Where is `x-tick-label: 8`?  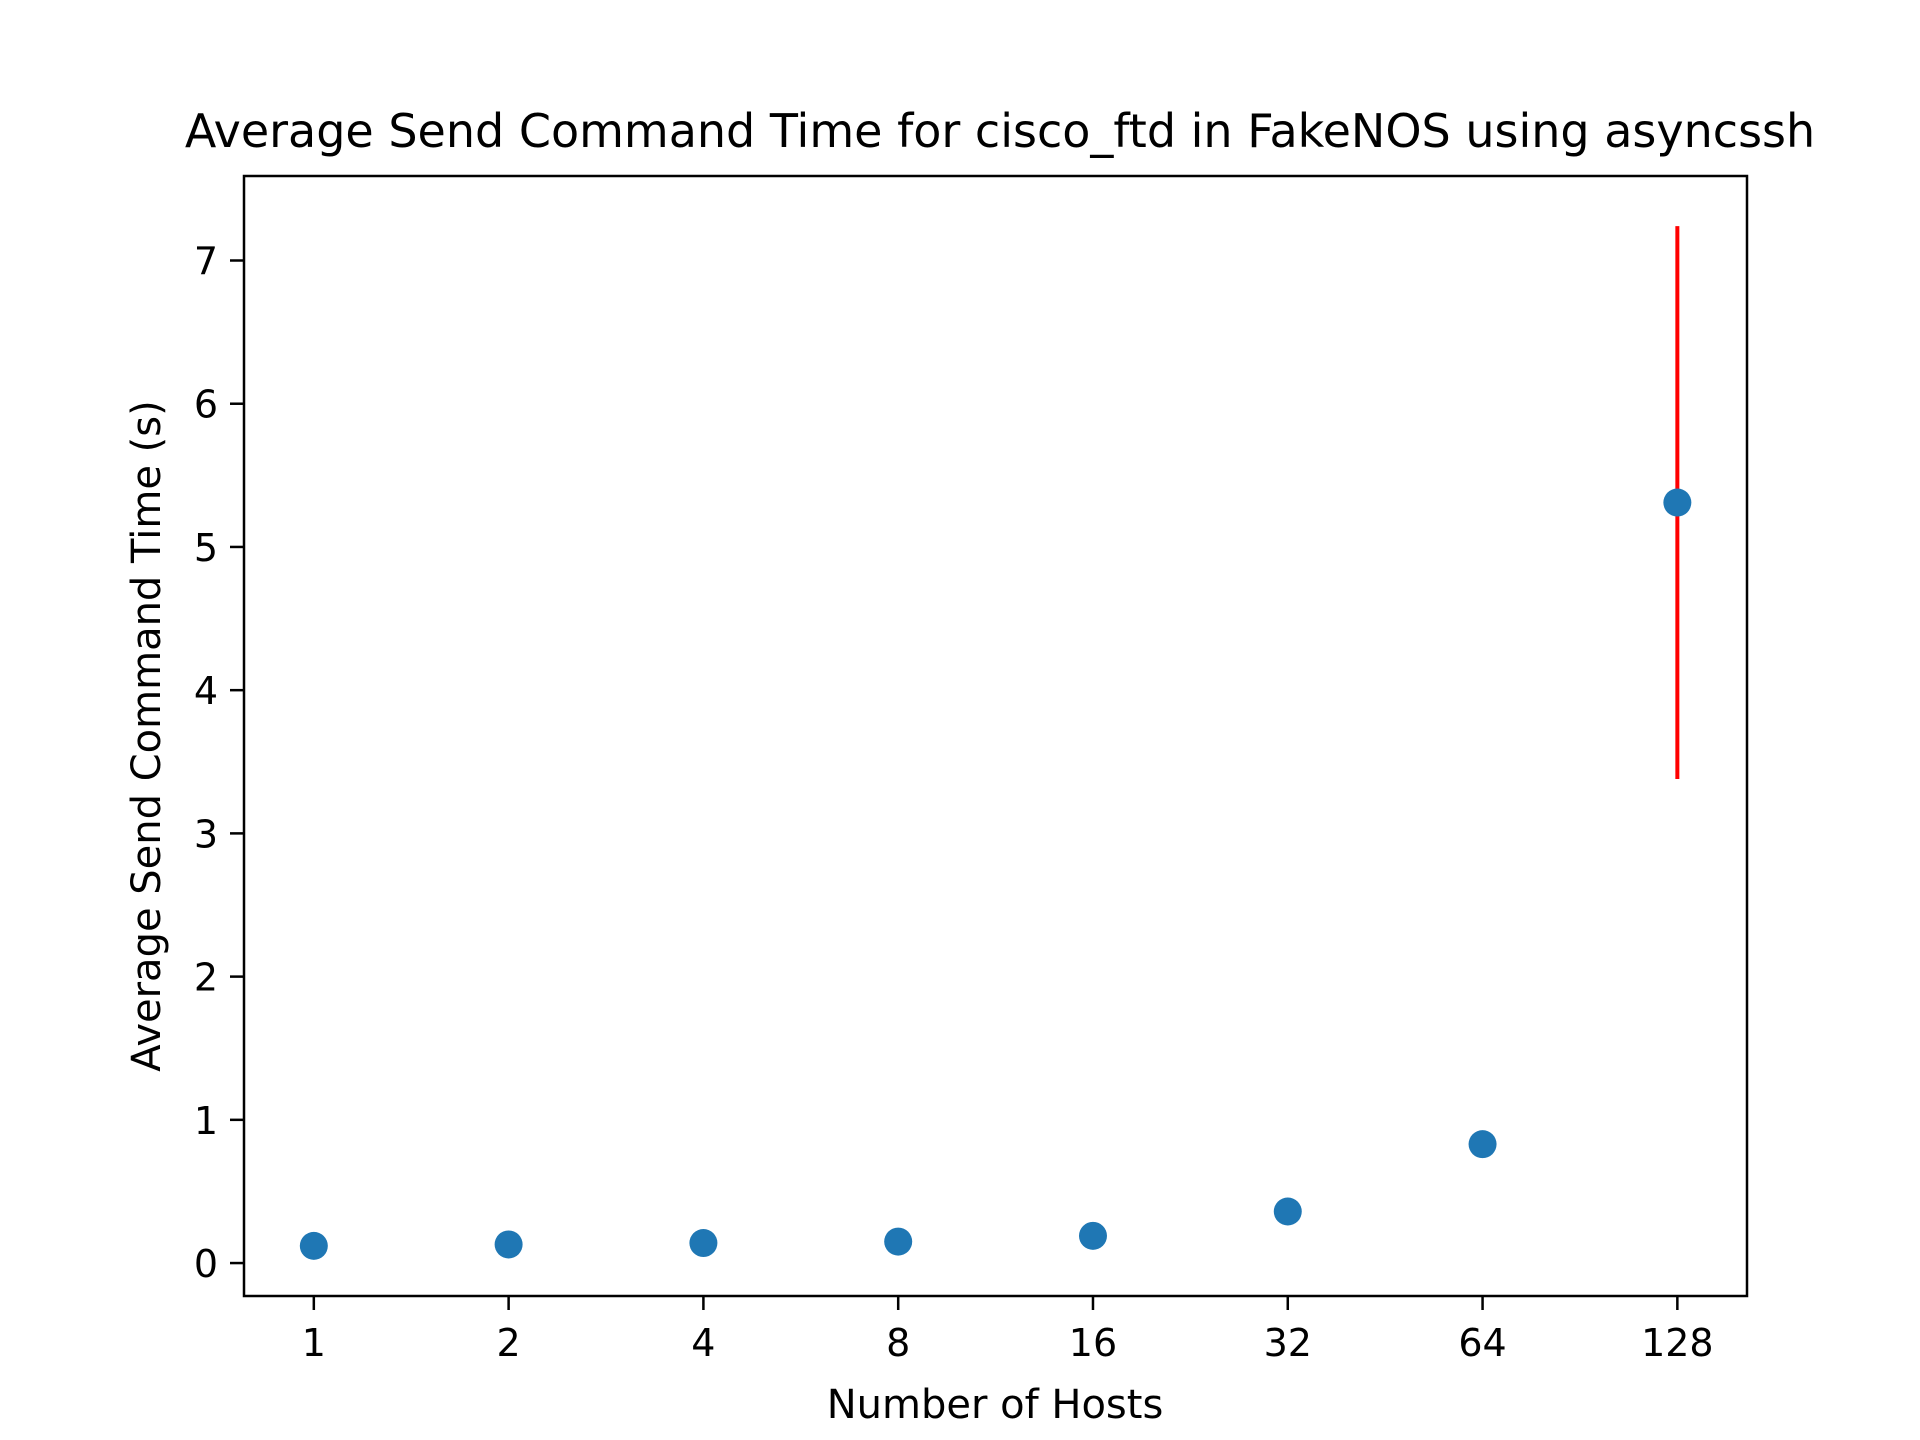 x-tick-label: 8 is located at coordinates (898, 1343).